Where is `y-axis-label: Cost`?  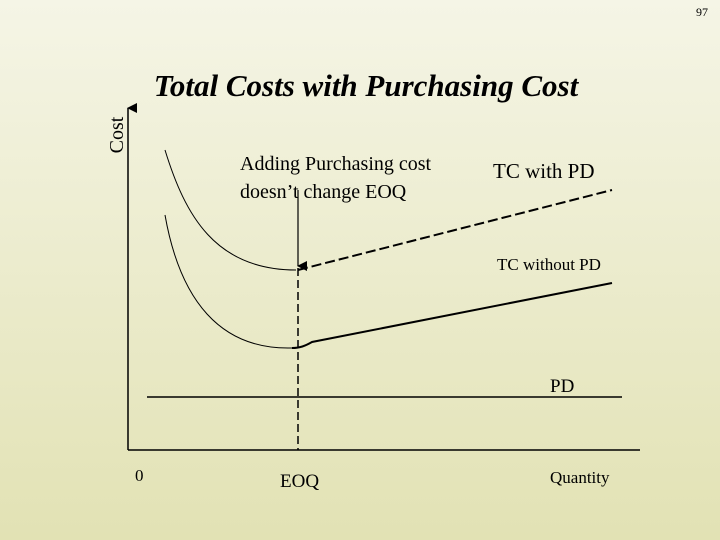
y-axis-label: Cost is located at coordinates (117, 134).